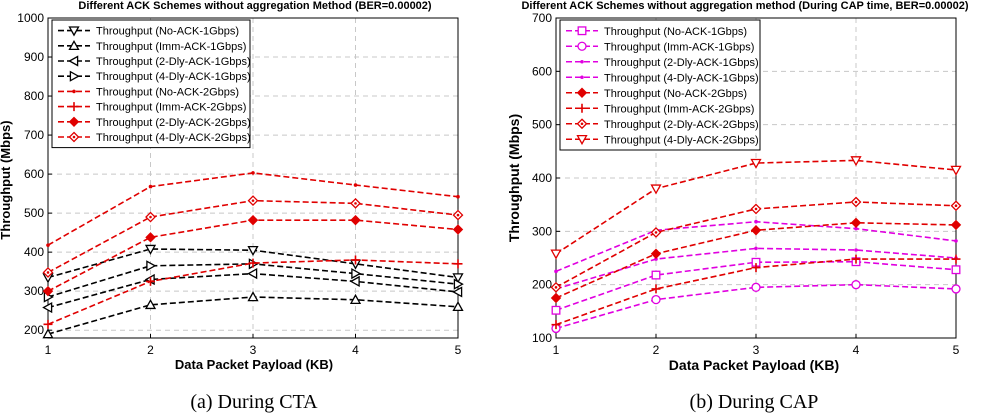  Describe the element at coordinates (679, 109) in the screenshot. I see `legend-label: Throughput (Imm-ACK-2Gbps)` at that location.